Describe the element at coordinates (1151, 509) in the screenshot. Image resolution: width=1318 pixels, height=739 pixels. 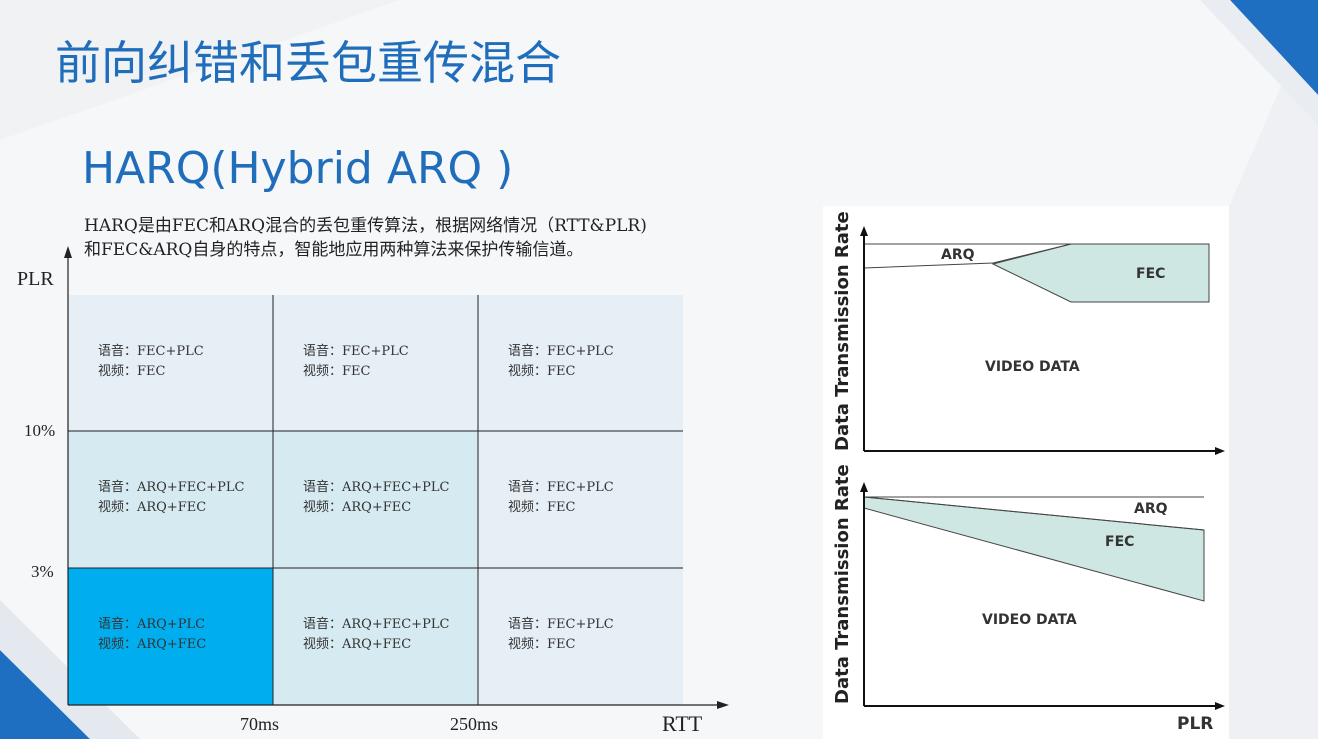
I see `bottom-graph-arq-label: ARQ` at that location.